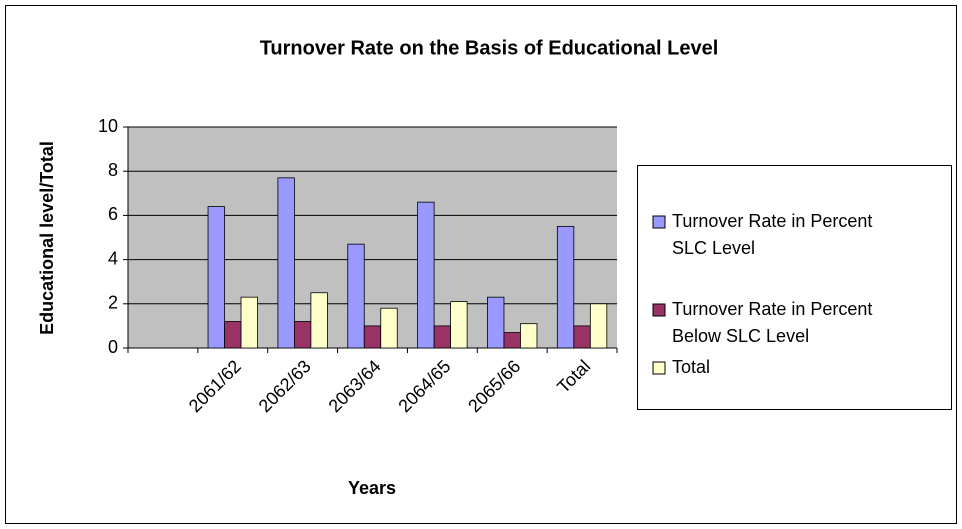 The height and width of the screenshot is (529, 962). What do you see at coordinates (113, 170) in the screenshot?
I see `y-tick-label: 8` at bounding box center [113, 170].